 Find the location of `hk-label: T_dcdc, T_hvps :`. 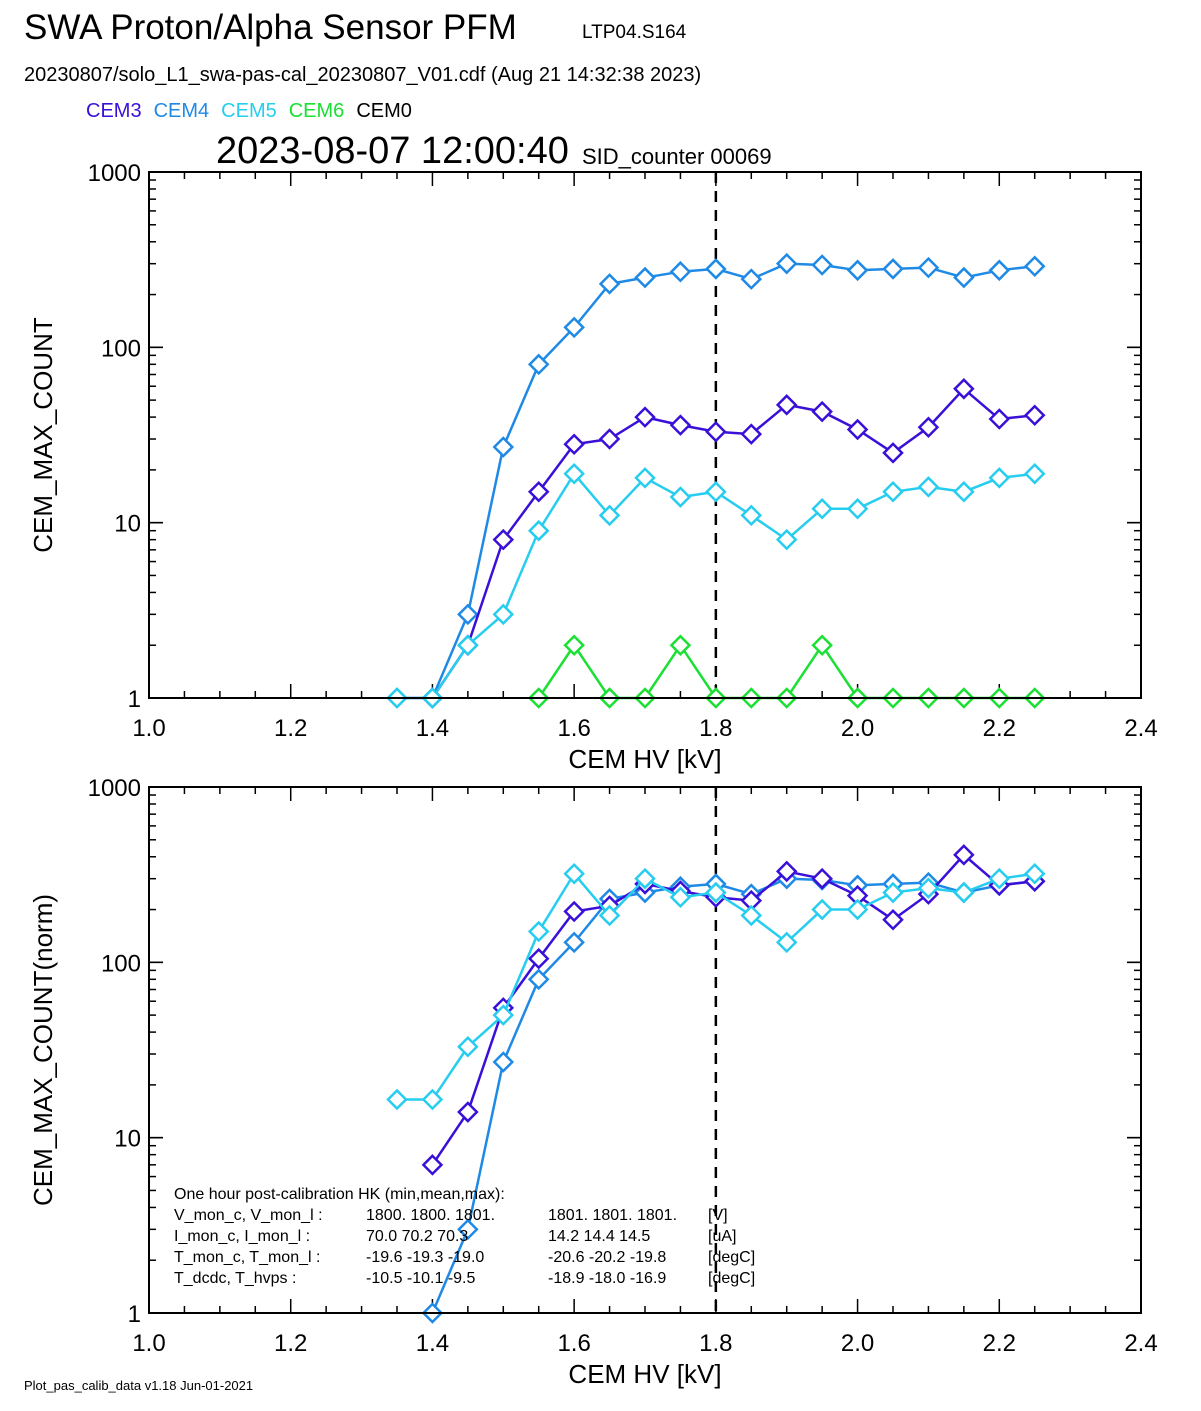

hk-label: T_dcdc, T_hvps : is located at coordinates (235, 1278).